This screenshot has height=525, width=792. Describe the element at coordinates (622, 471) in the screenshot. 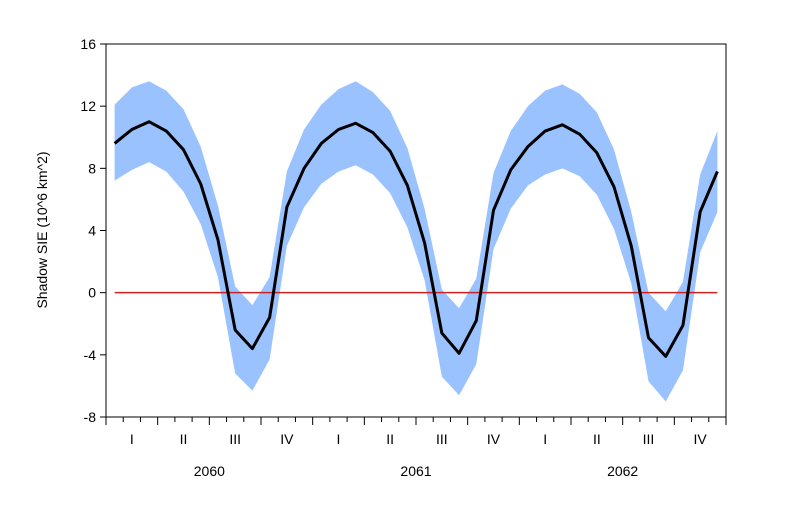

I see `year-label: 2062` at that location.